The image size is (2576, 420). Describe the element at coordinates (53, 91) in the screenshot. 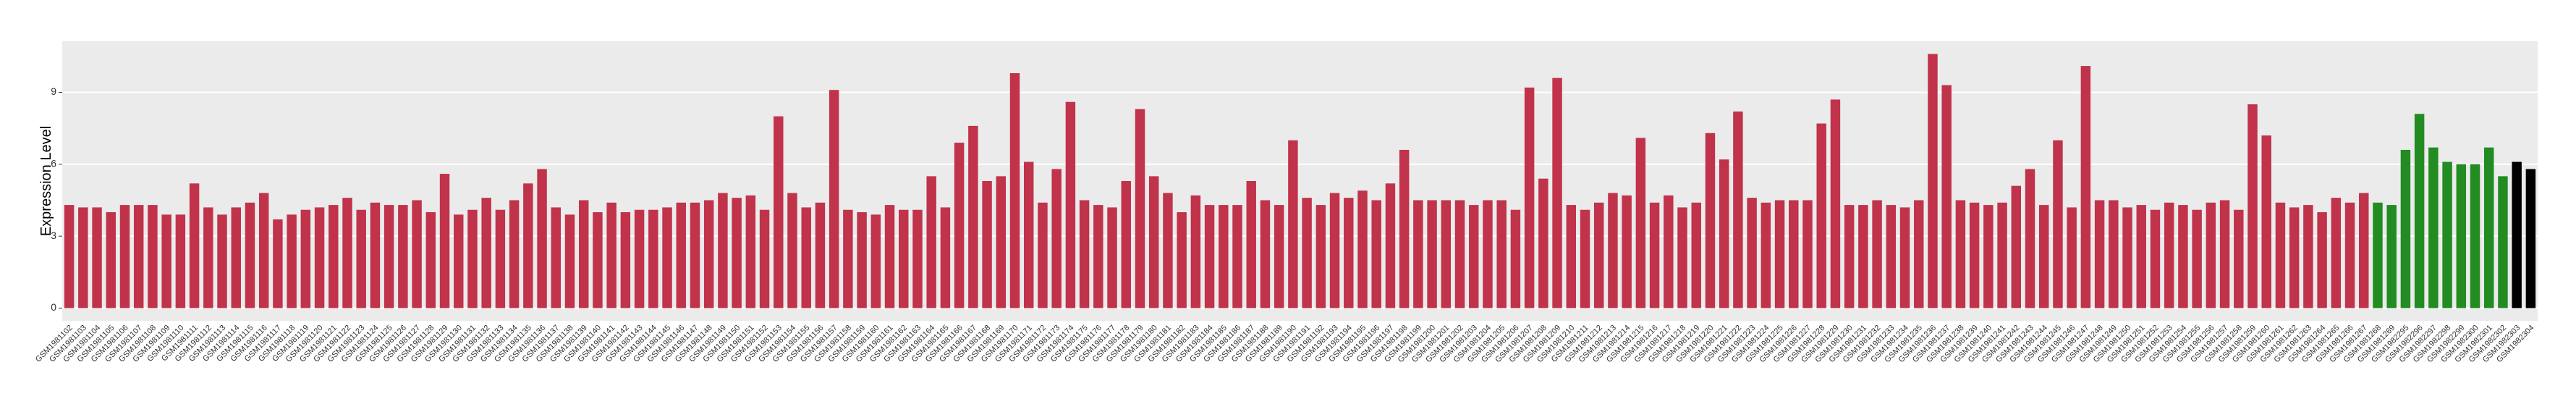

I see `y-tick-label: 9` at that location.